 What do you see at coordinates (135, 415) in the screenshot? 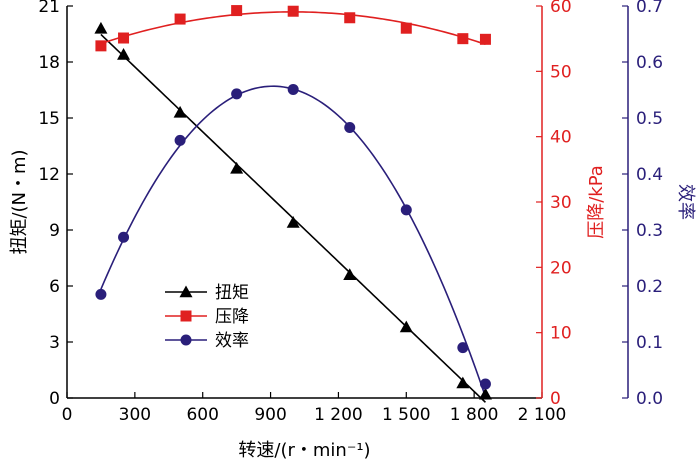
I see `x-tick-label: 300` at bounding box center [135, 415].